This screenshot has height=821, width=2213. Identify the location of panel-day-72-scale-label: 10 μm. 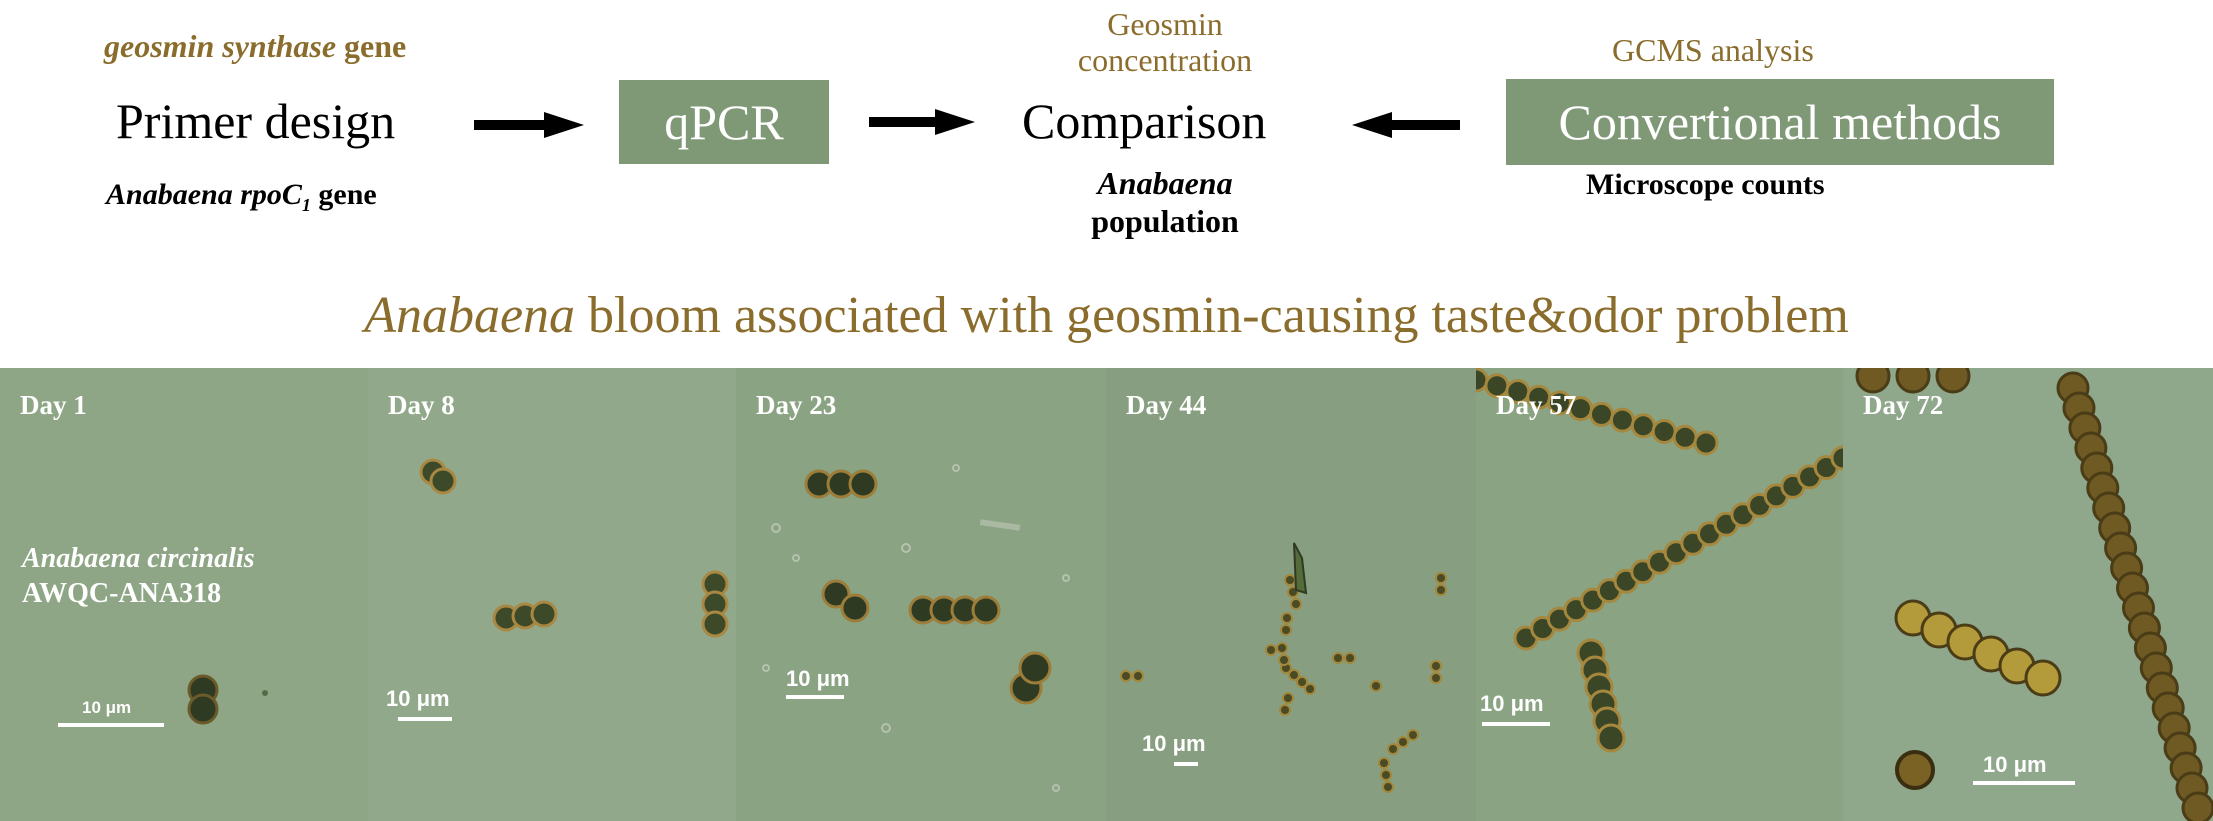
(2015, 764).